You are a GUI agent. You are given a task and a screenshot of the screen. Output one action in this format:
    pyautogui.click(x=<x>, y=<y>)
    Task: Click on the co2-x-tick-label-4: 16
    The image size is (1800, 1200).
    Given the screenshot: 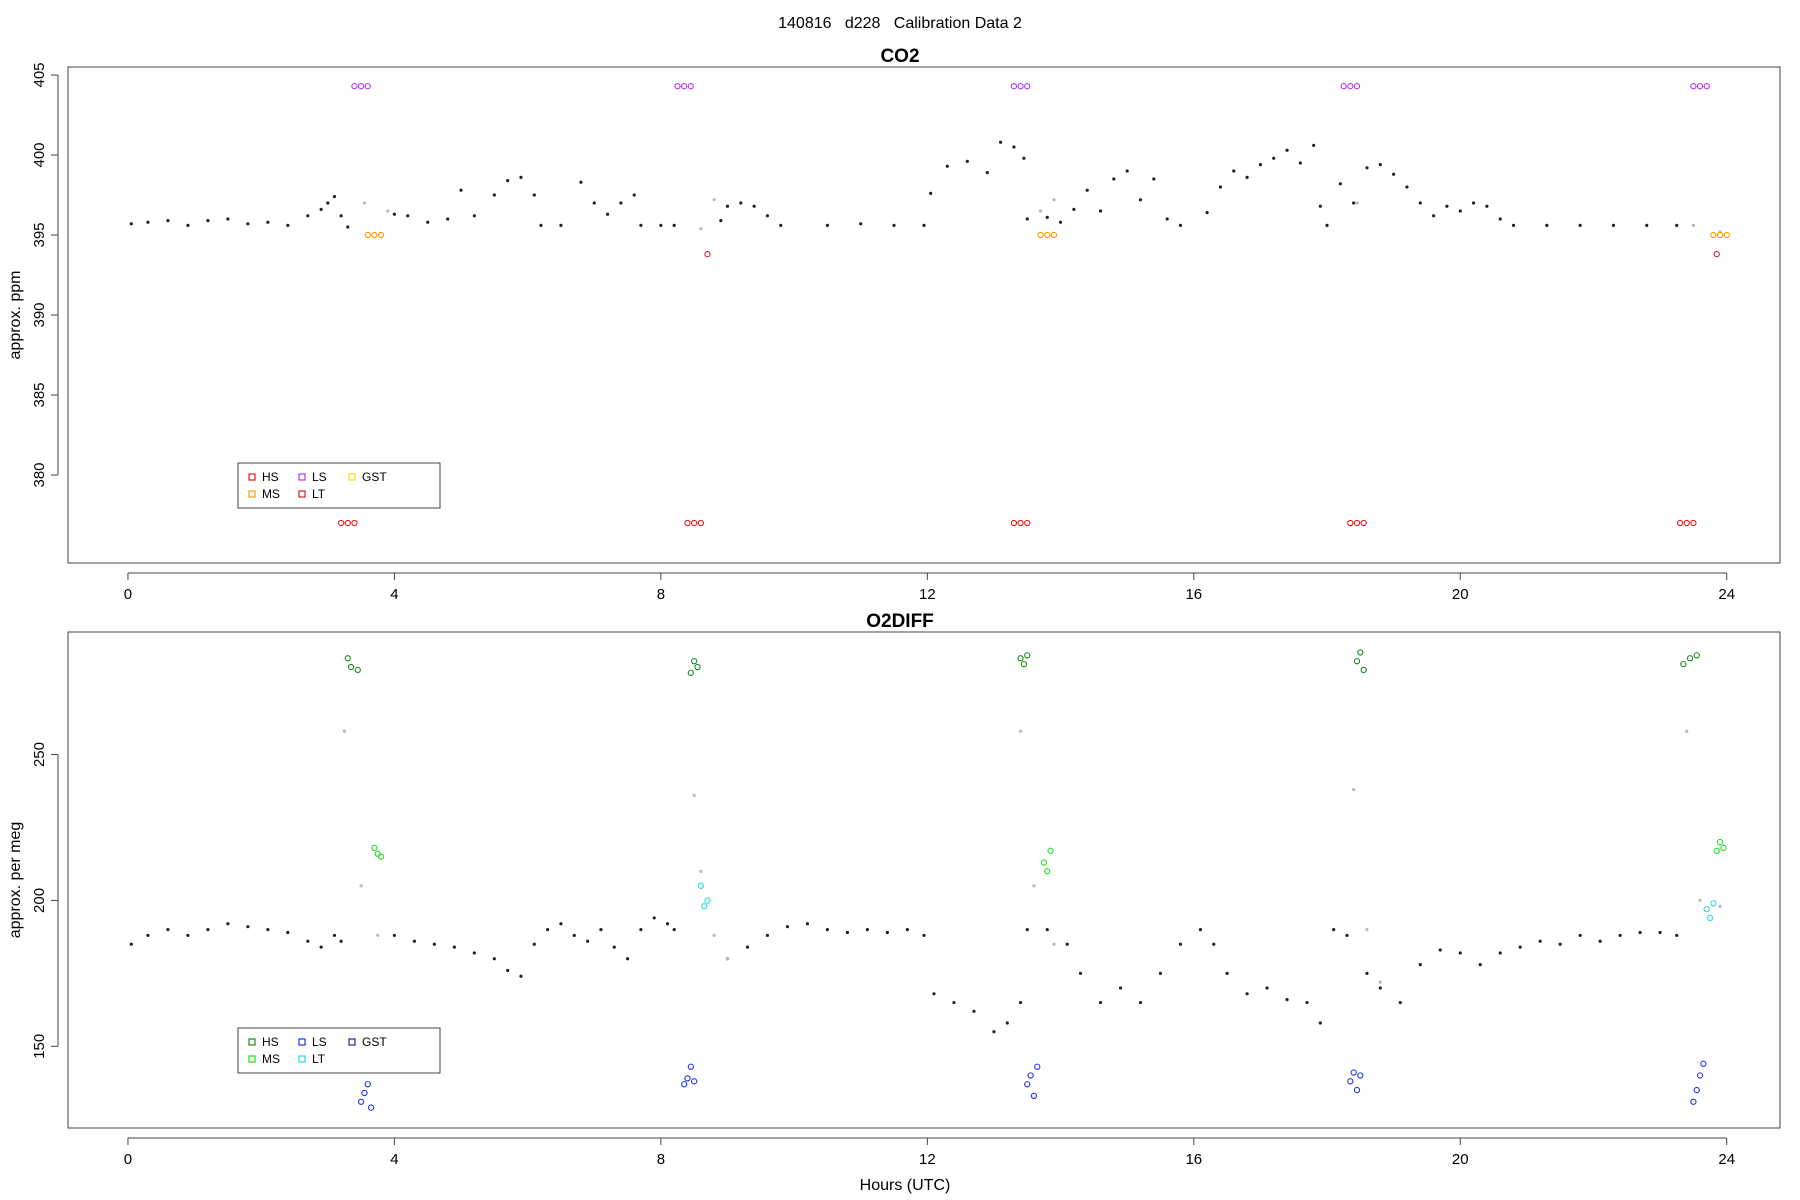 What is the action you would take?
    pyautogui.click(x=1193, y=594)
    